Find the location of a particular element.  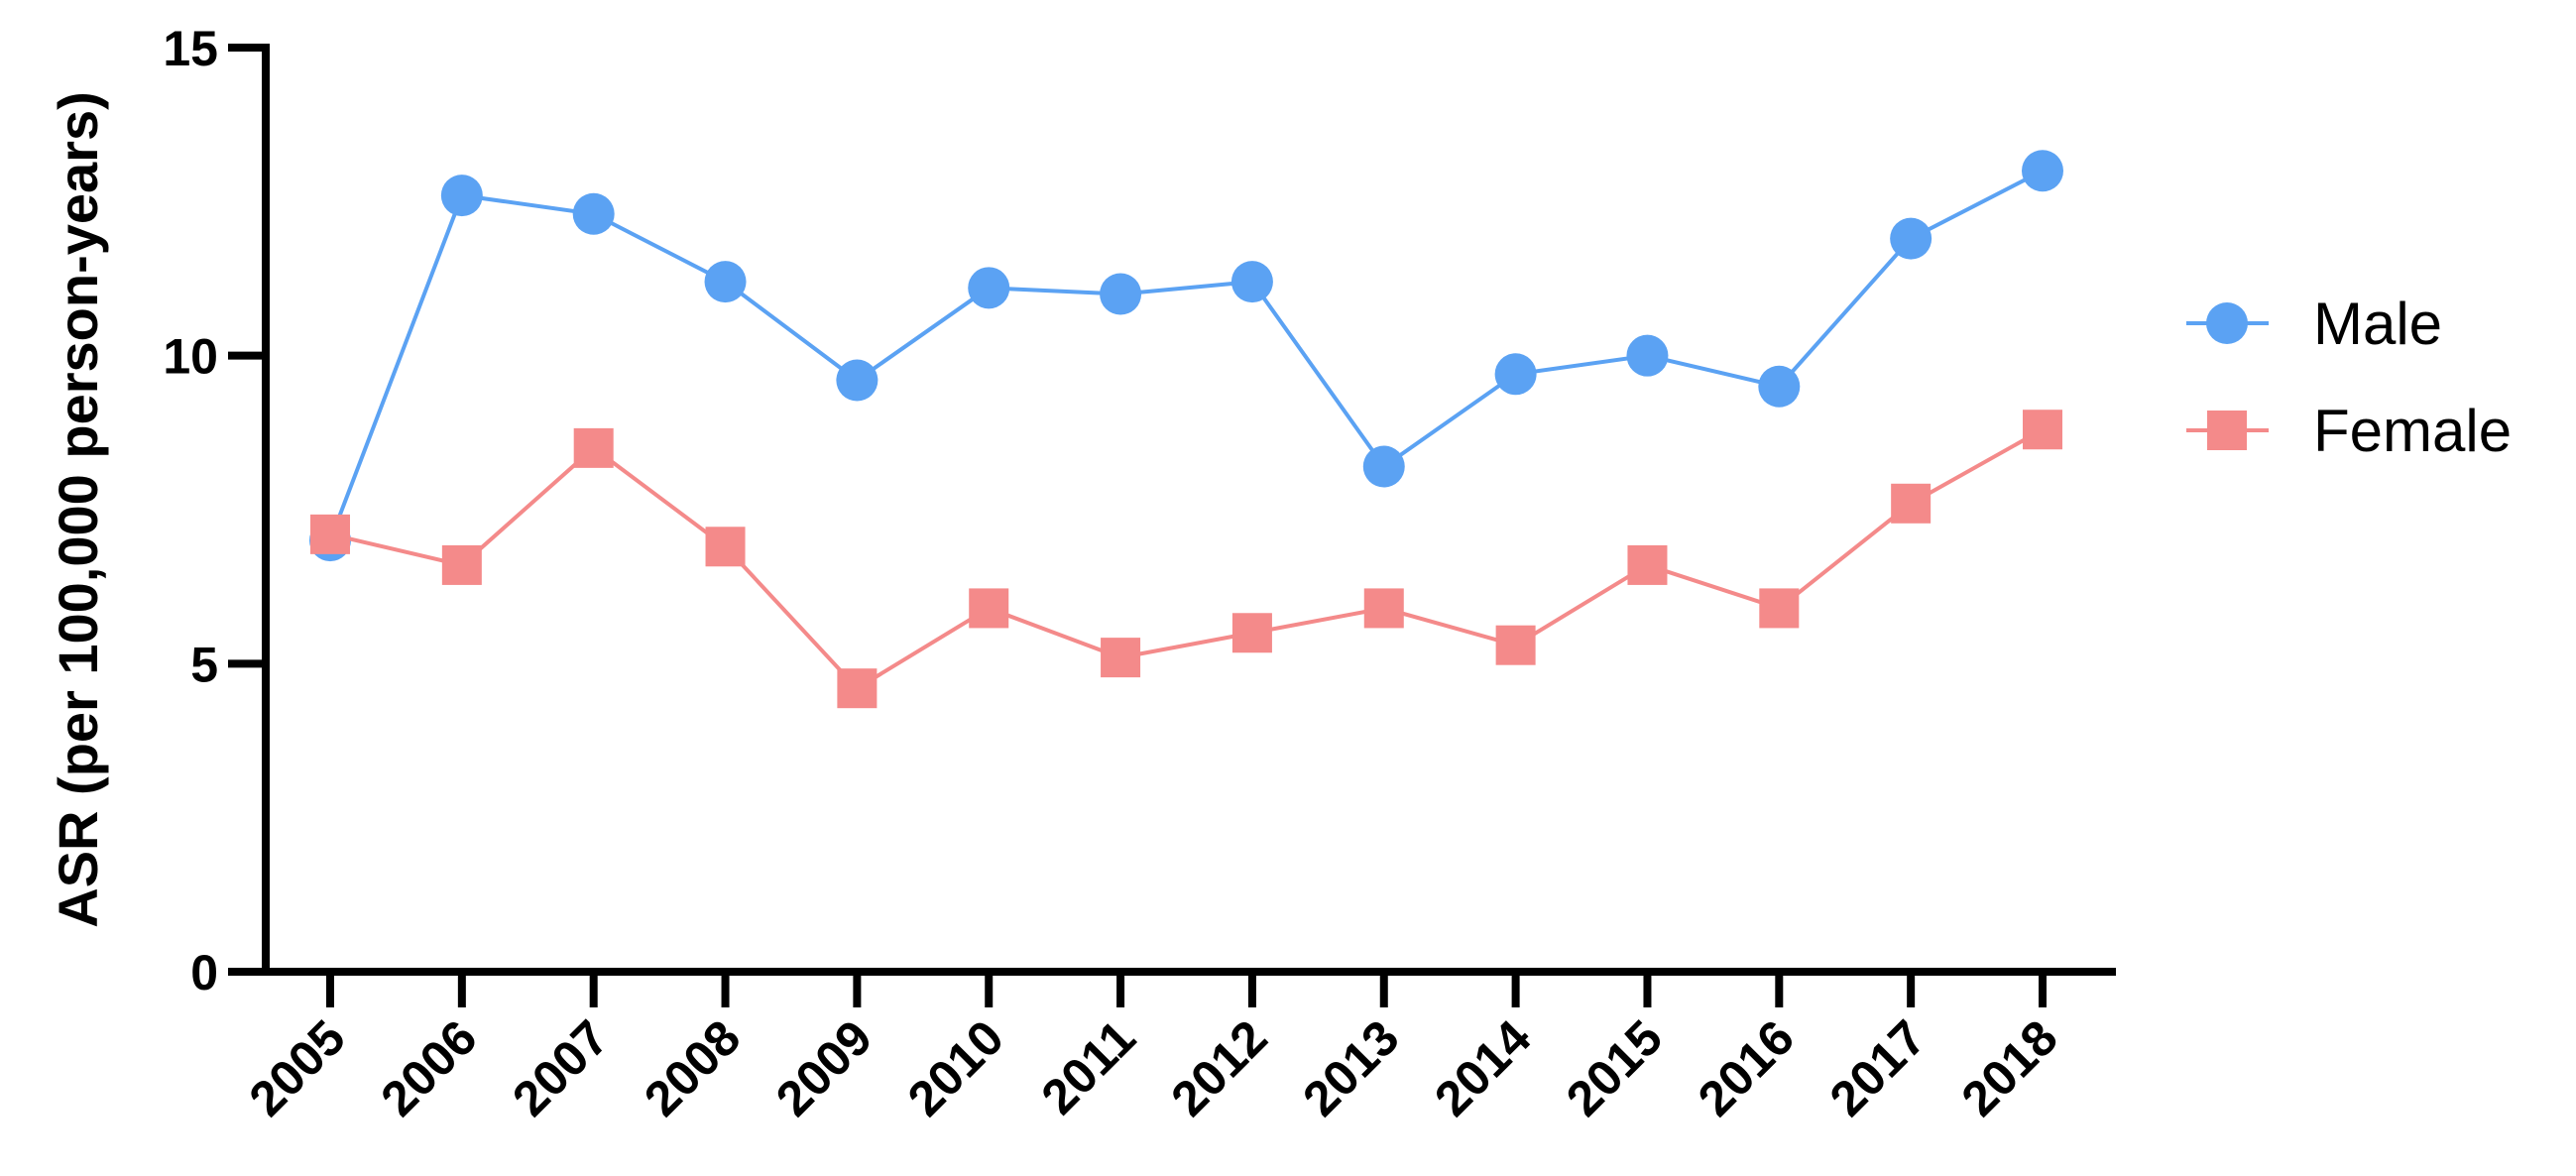

x-tick-label: 2010 is located at coordinates (956, 1067).